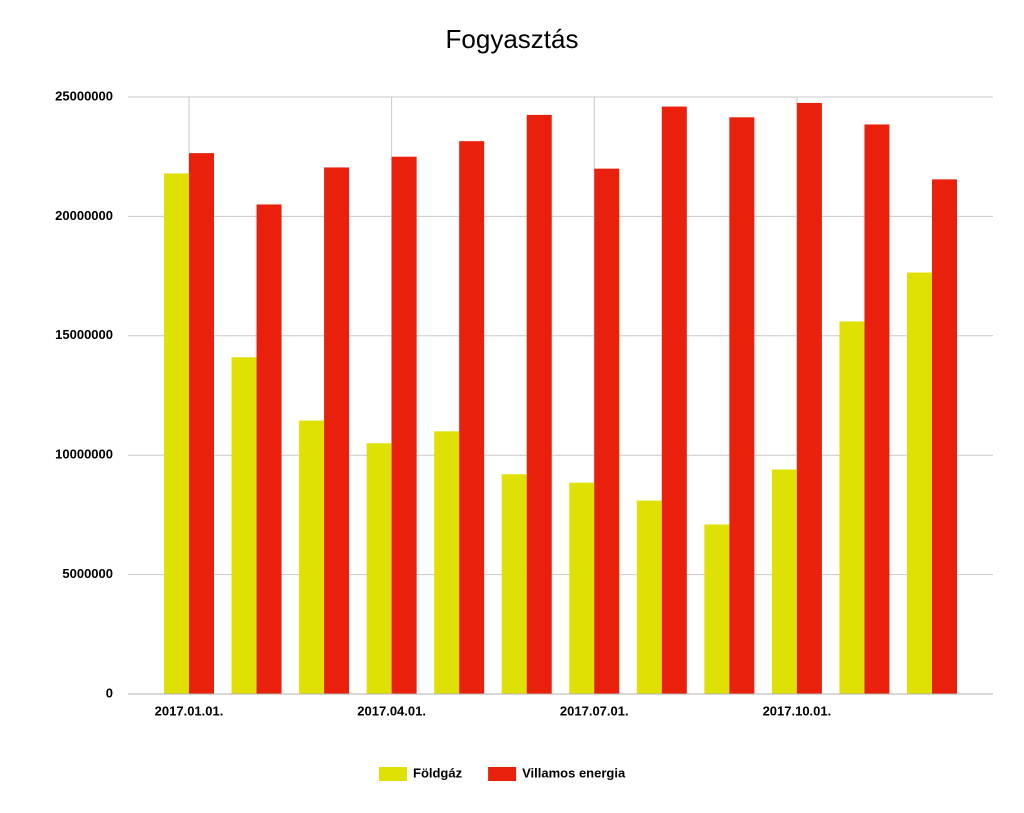  Describe the element at coordinates (84, 215) in the screenshot. I see `y-tick-label: 20000000` at that location.